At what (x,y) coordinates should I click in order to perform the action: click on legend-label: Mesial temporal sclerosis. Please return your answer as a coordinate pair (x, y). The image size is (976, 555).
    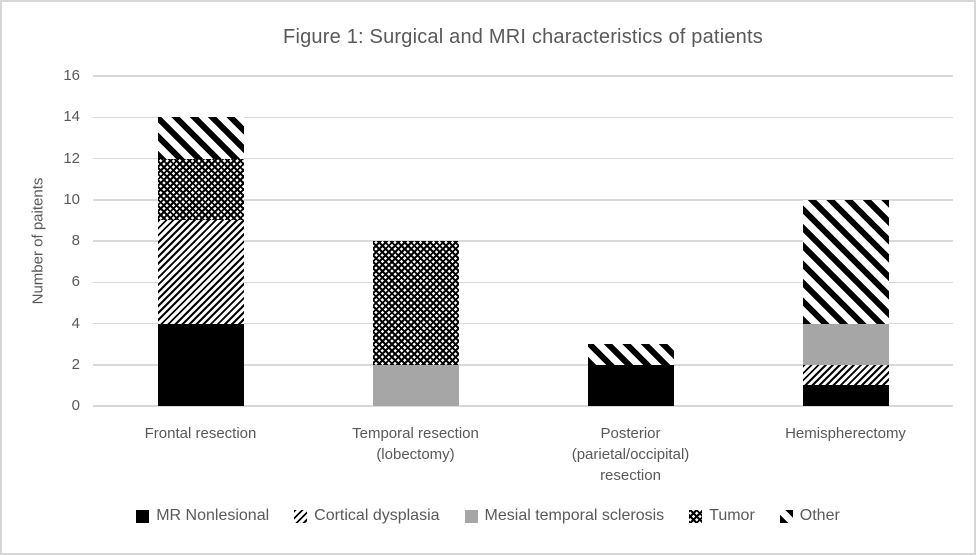
    Looking at the image, I should click on (574, 515).